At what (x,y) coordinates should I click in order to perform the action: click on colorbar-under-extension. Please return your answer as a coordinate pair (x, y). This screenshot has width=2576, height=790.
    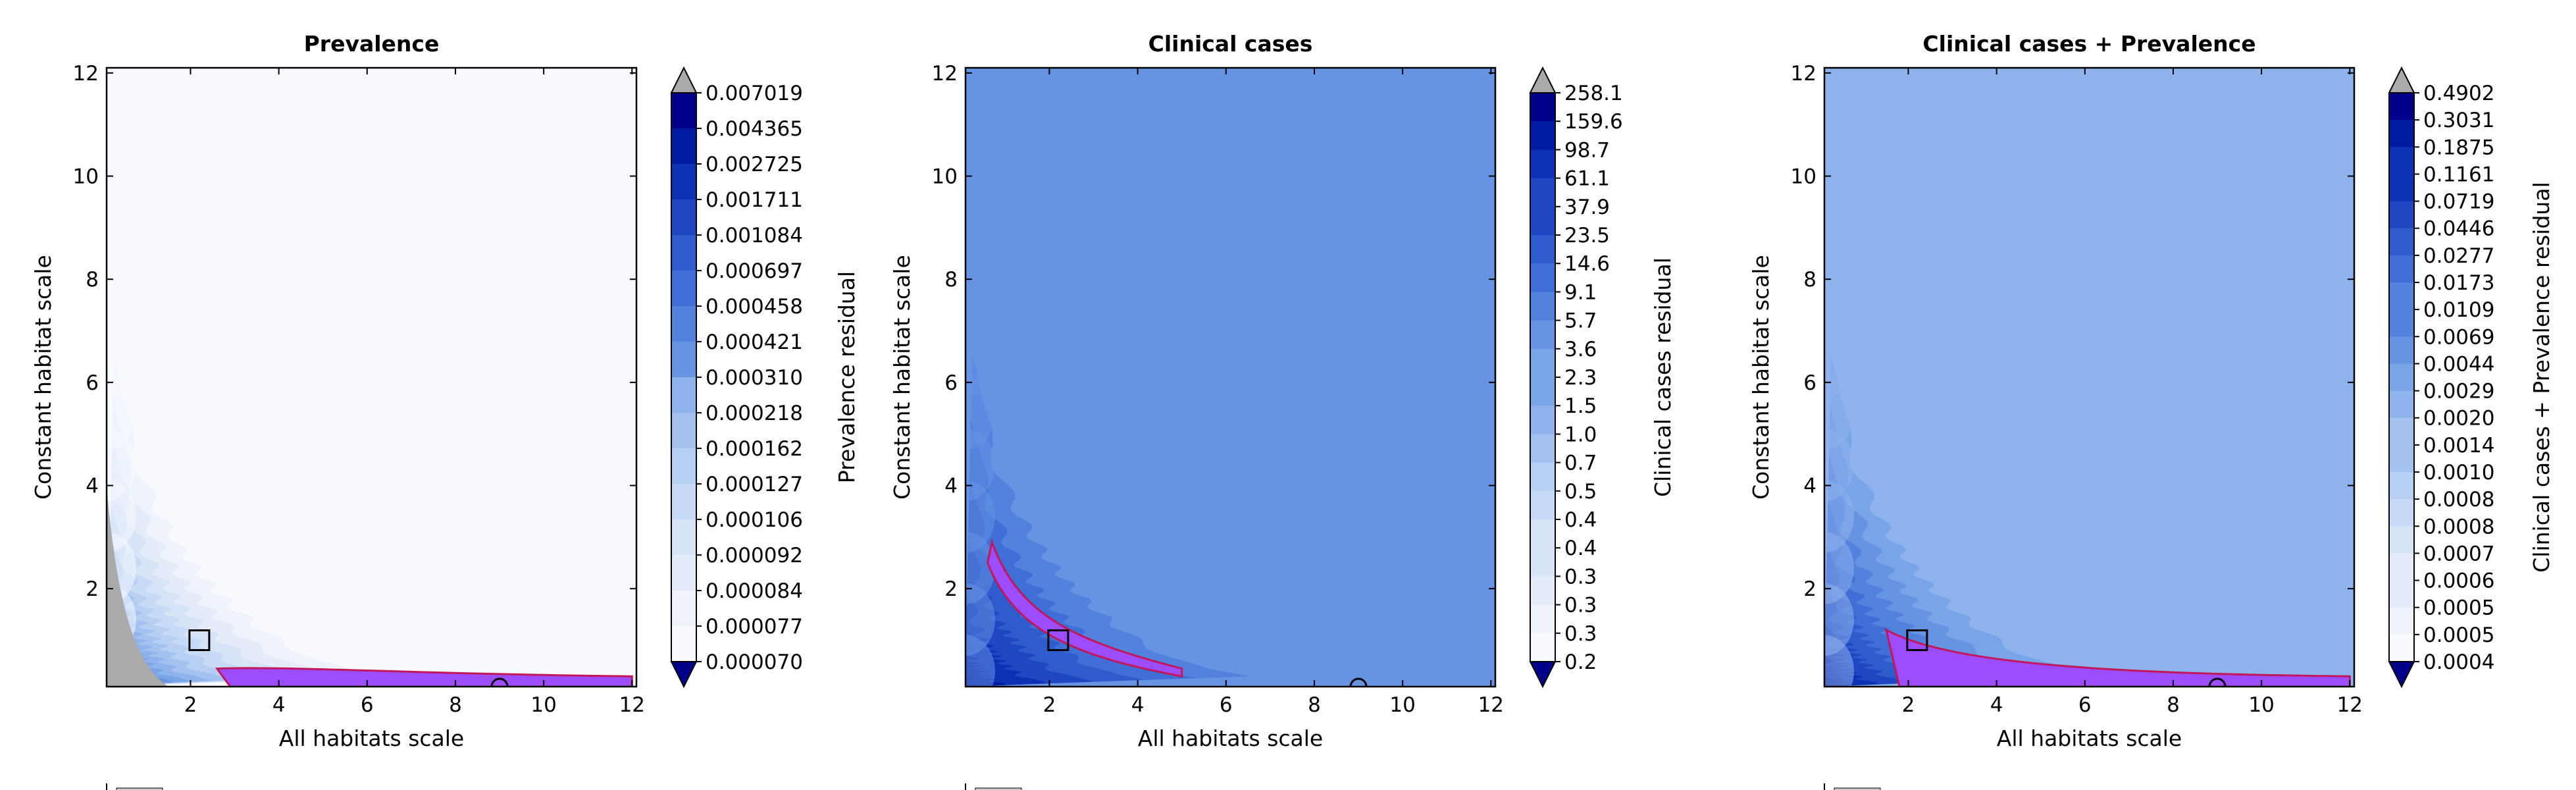
    Looking at the image, I should click on (1543, 675).